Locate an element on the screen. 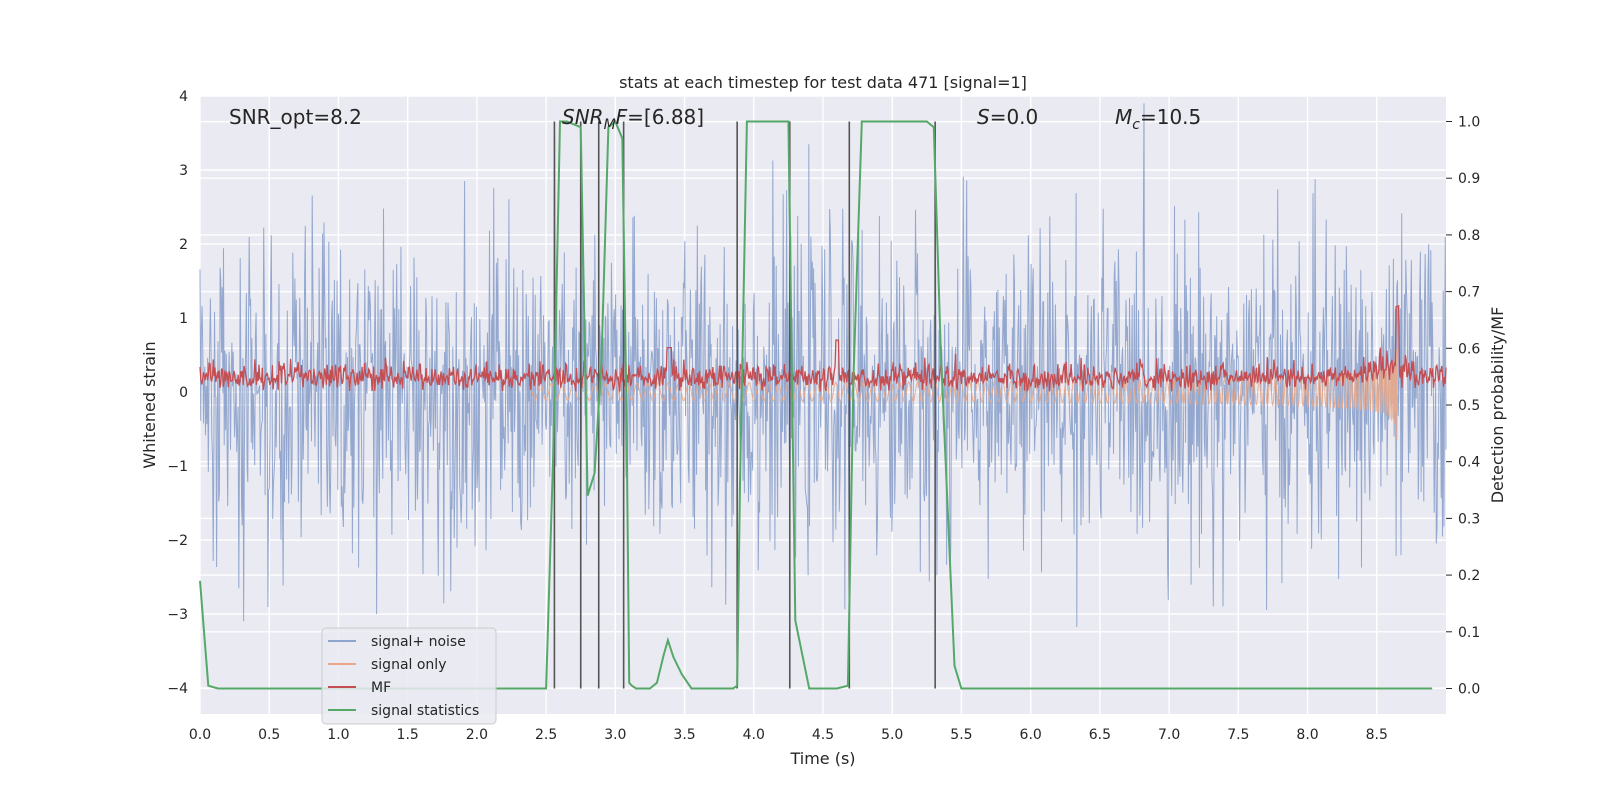  annotation-snr-mf: SNRMF=[6.88] is located at coordinates (633, 119).